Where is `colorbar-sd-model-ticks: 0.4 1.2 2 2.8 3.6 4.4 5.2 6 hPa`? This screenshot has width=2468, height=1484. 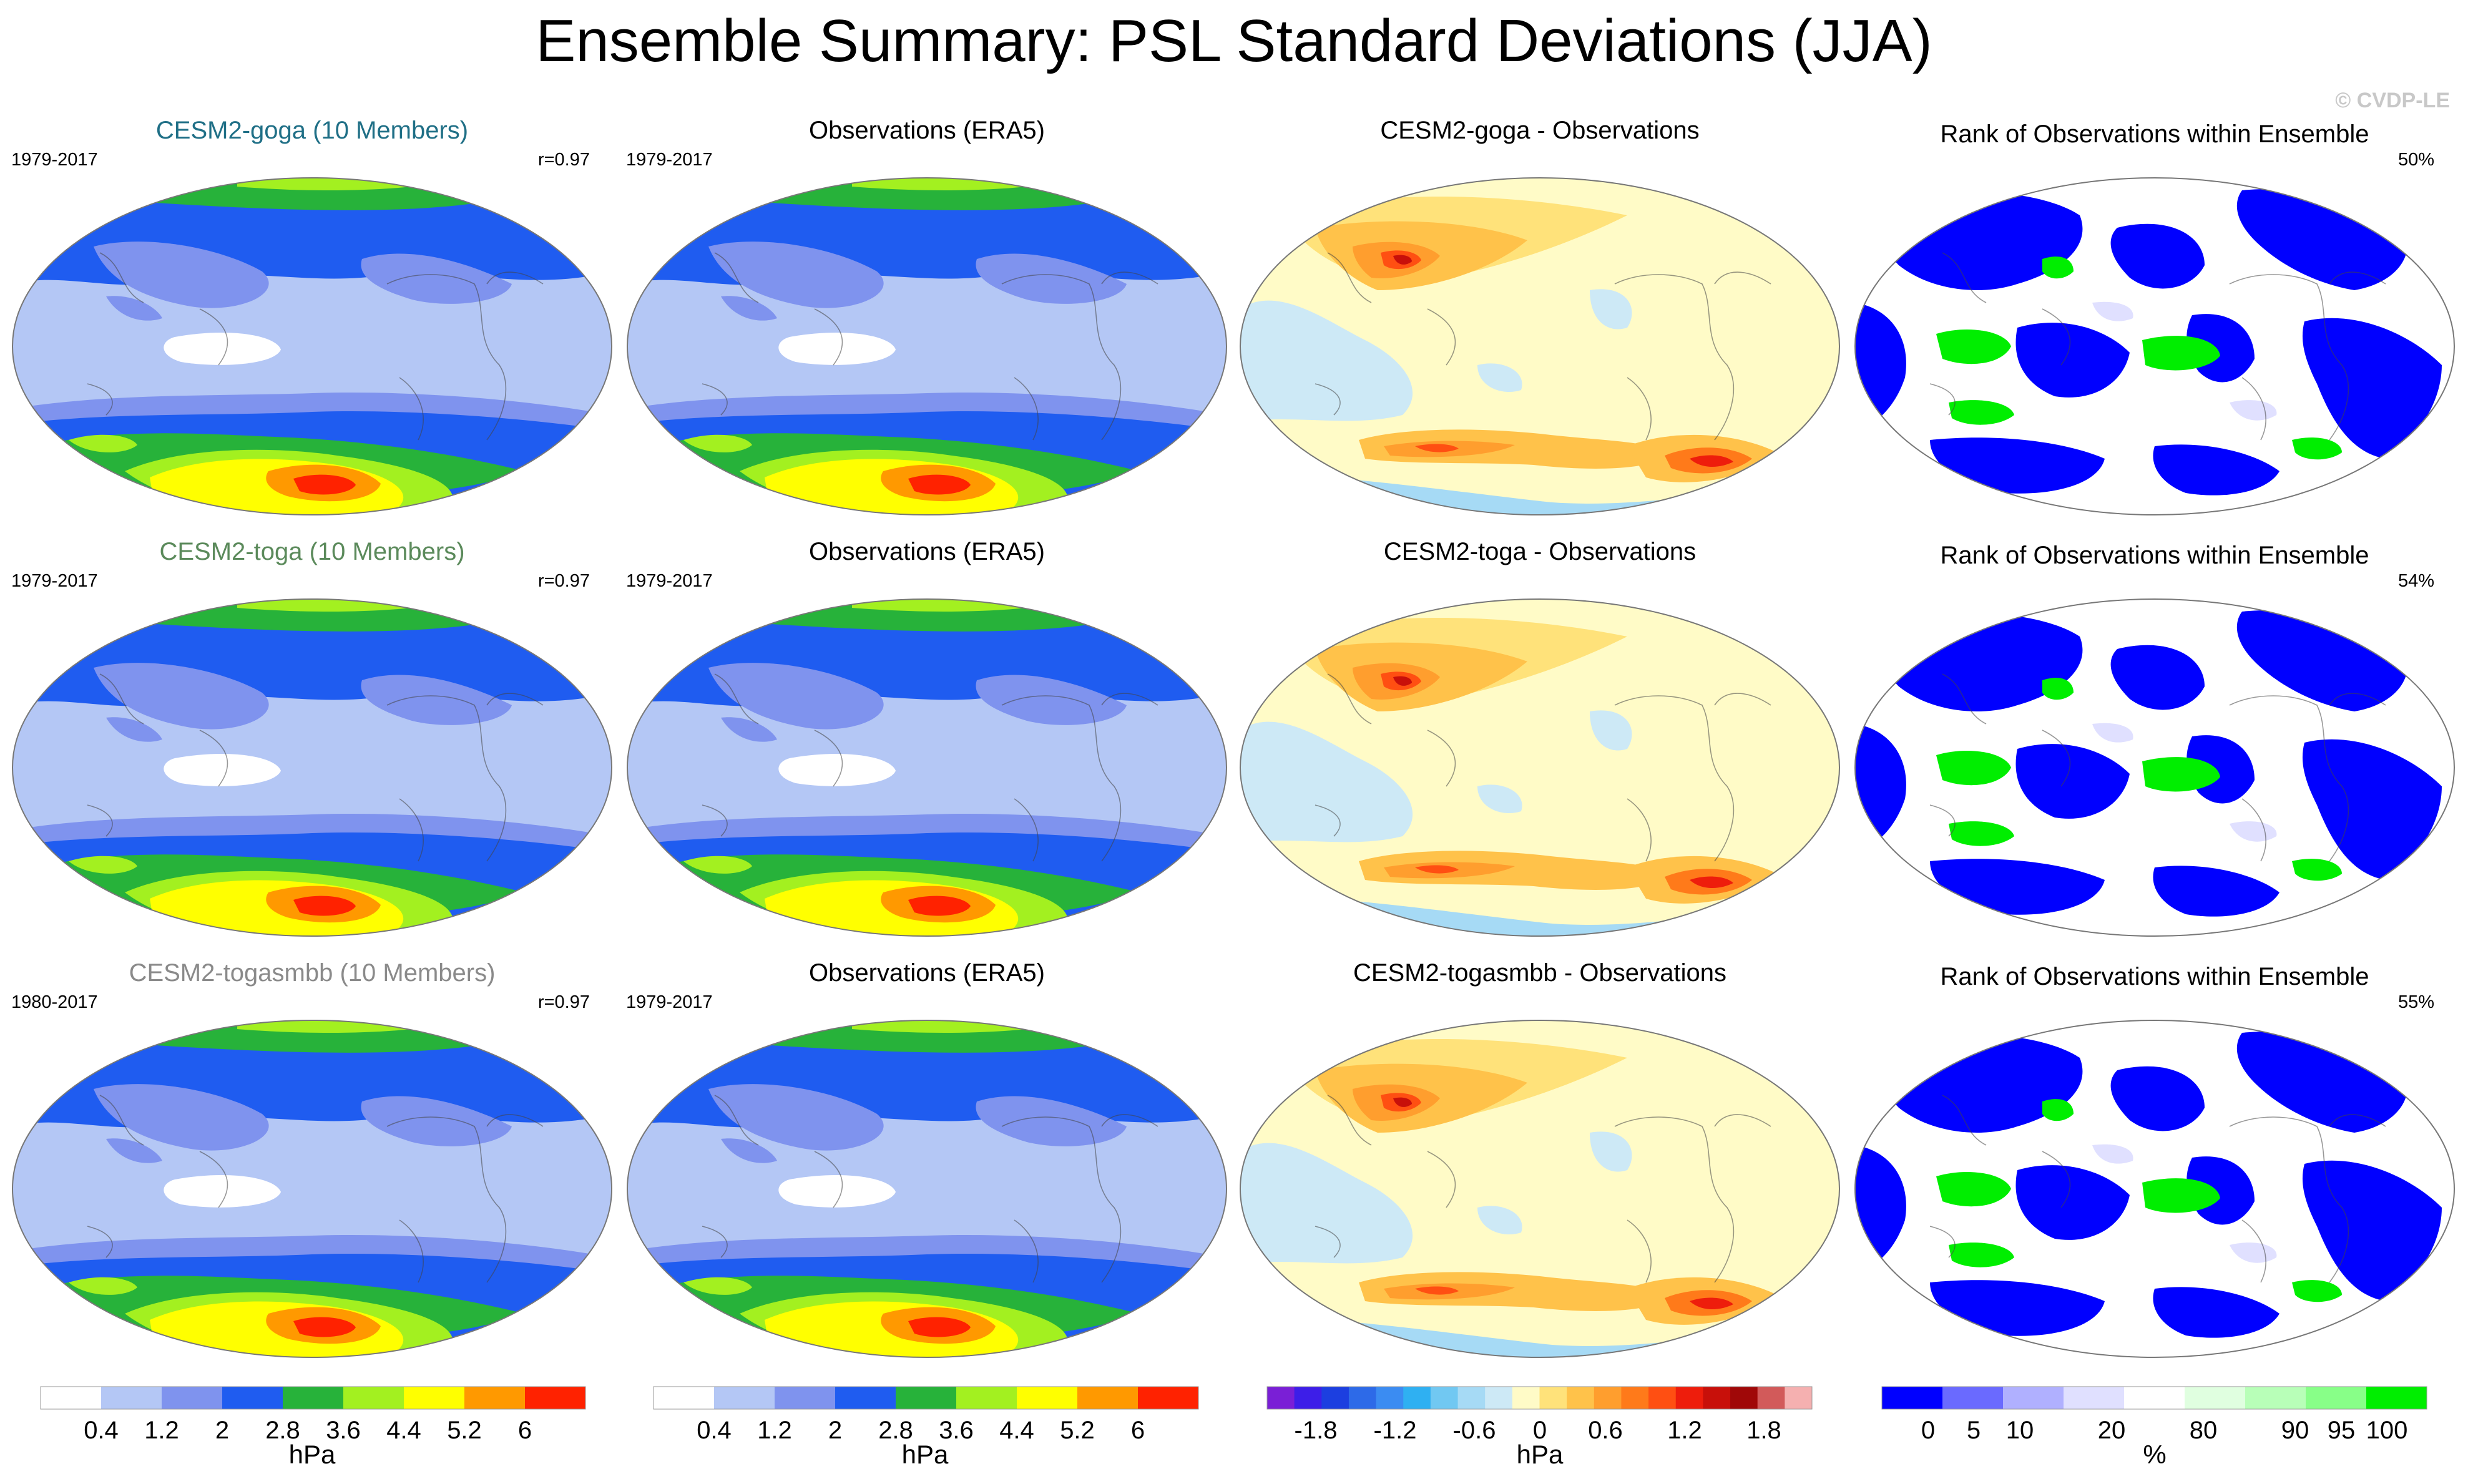 colorbar-sd-model-ticks: 0.4 1.2 2 2.8 3.6 4.4 5.2 6 hPa is located at coordinates (308, 1443).